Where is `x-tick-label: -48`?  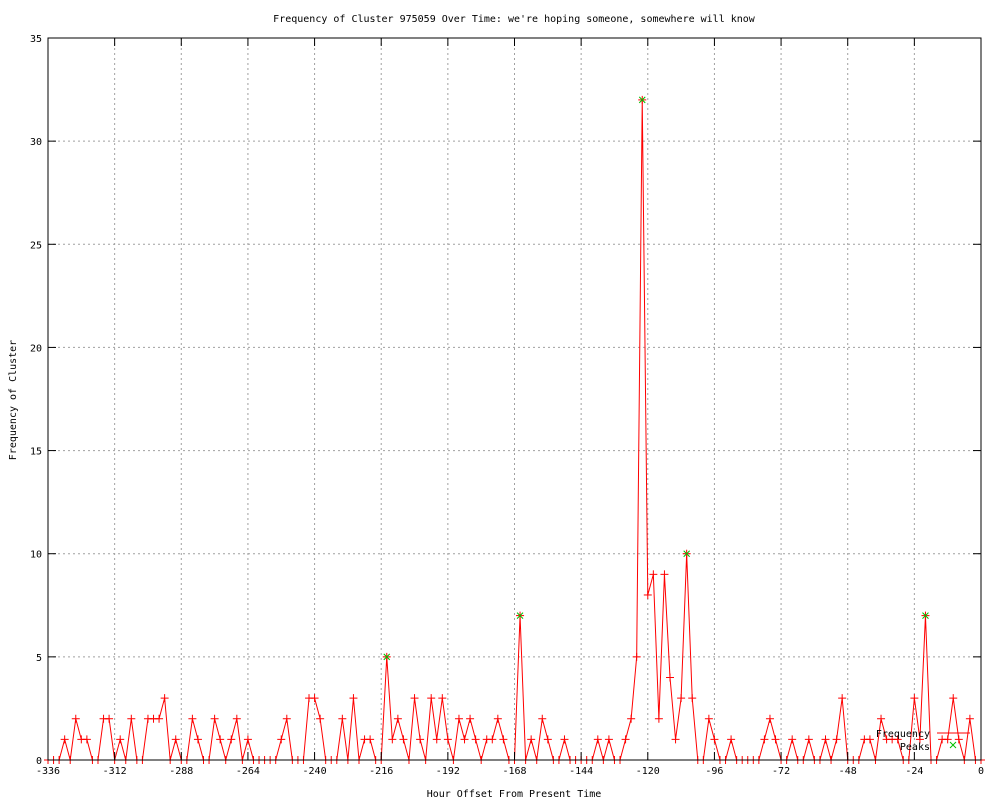
x-tick-label: -48 is located at coordinates (848, 771).